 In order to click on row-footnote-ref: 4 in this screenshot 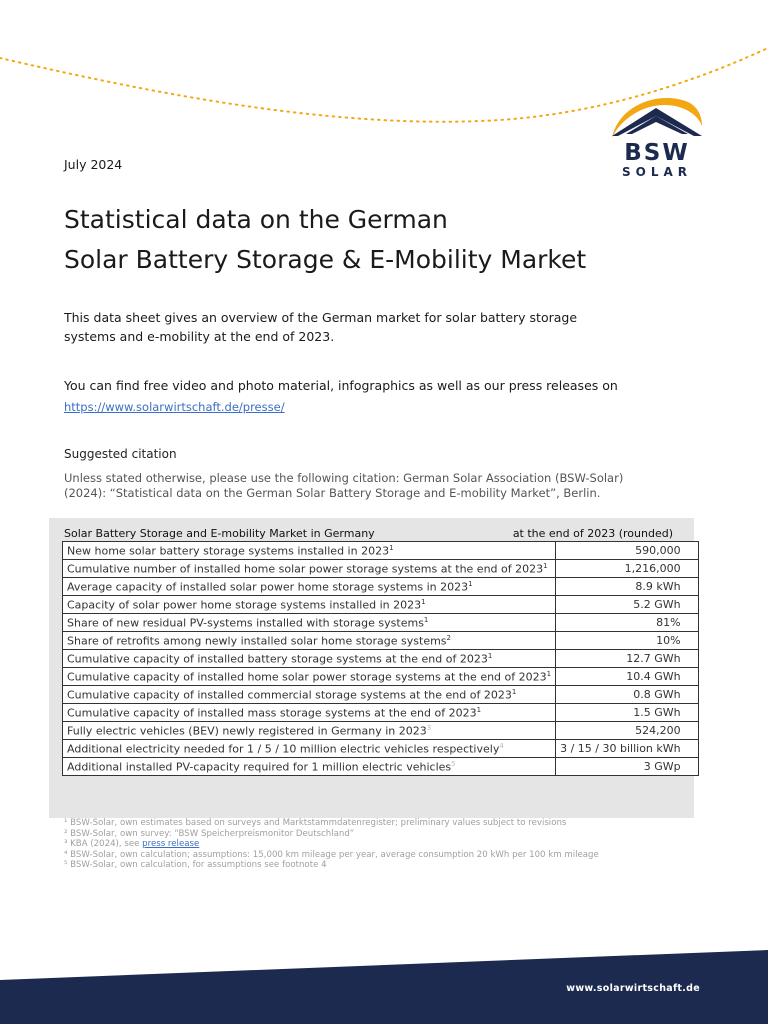, I will do `click(501, 745)`.